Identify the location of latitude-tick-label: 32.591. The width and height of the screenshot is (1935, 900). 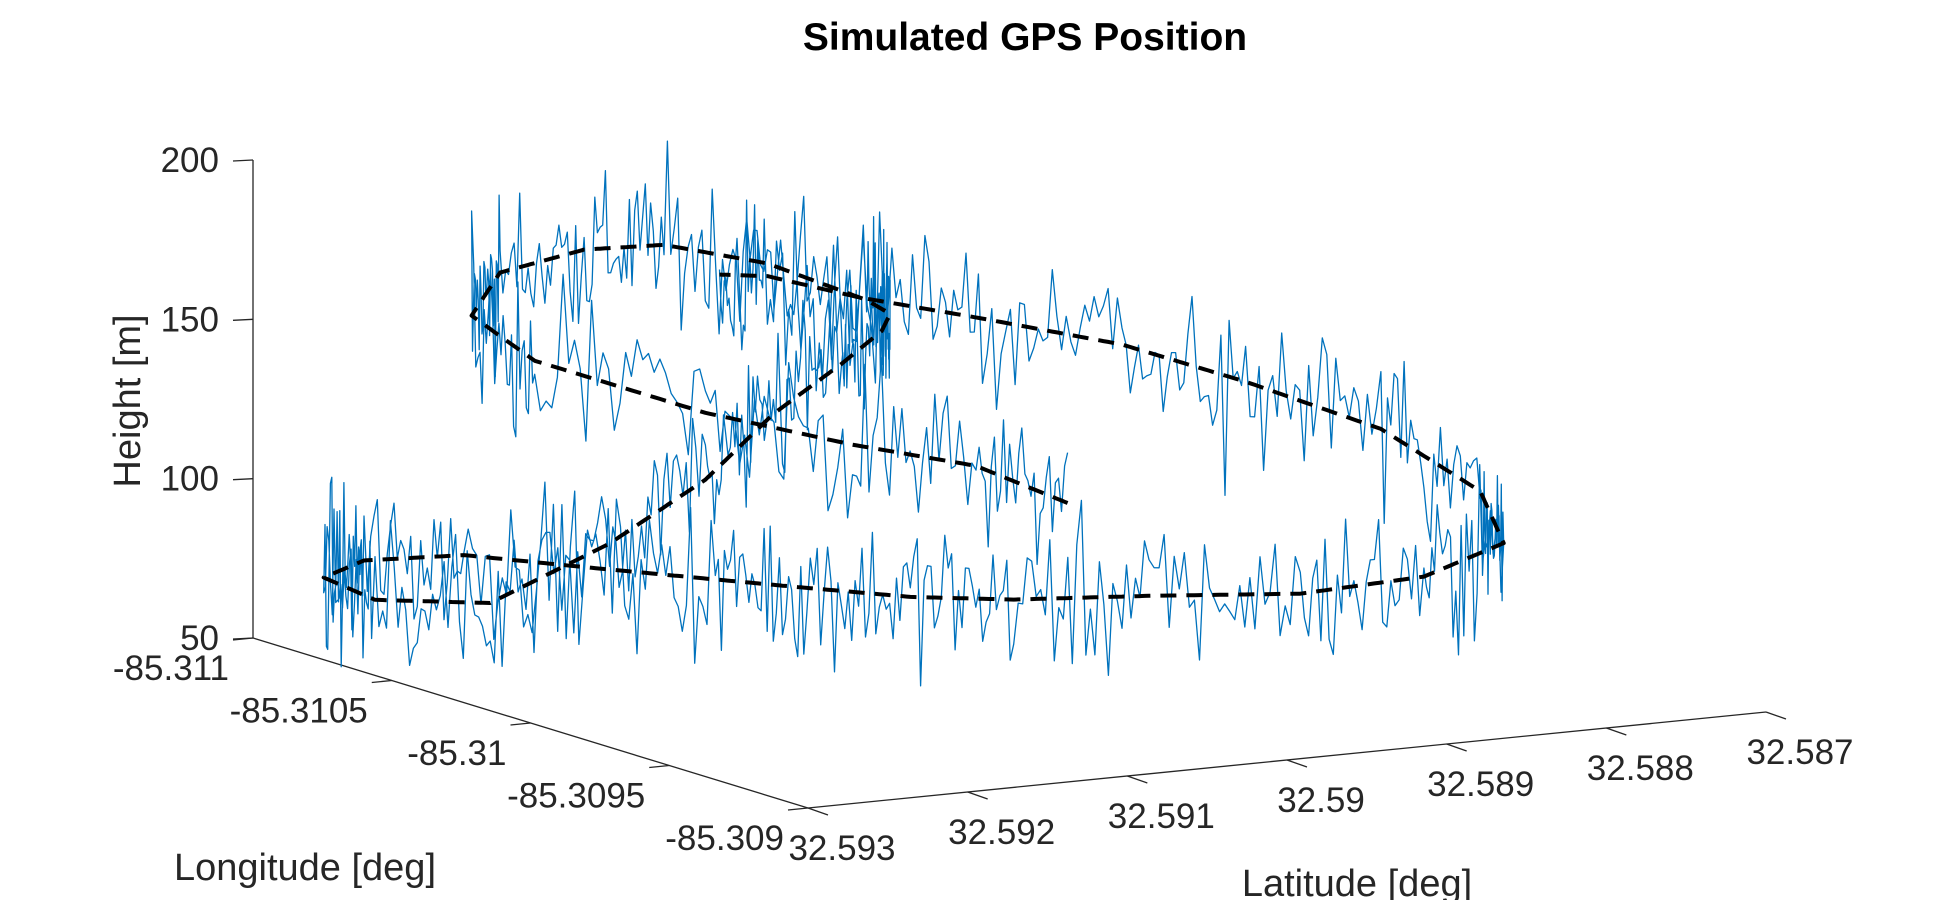
(1161, 816).